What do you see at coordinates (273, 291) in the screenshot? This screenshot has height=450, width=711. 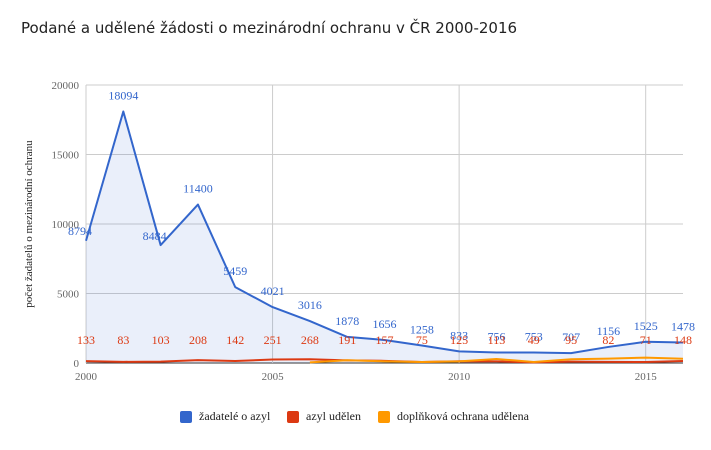 I see `data-label: 4021` at bounding box center [273, 291].